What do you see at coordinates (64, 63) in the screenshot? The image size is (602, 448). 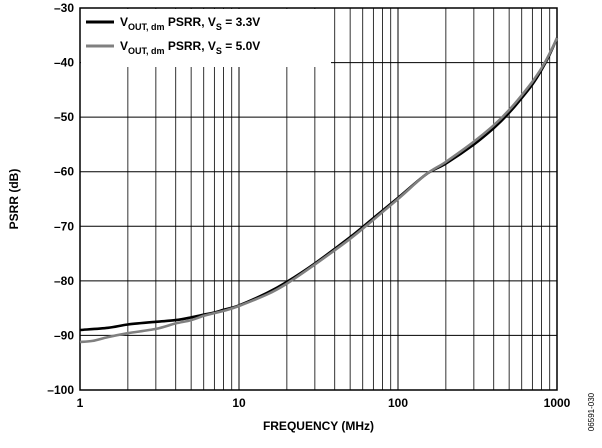 I see `y-tick-label: –40` at bounding box center [64, 63].